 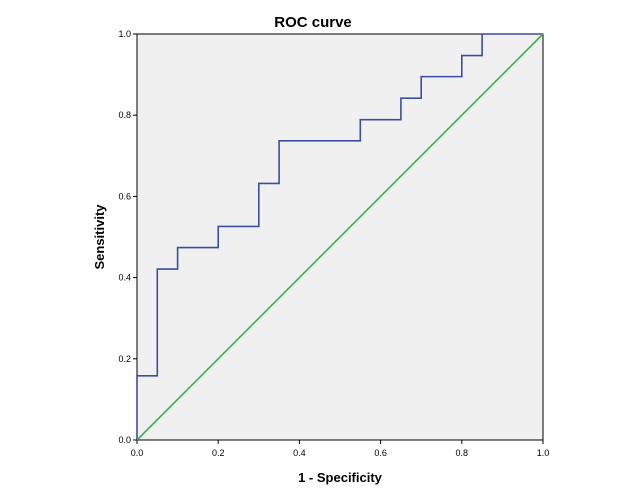 I want to click on y-tick-label: 1.0, so click(x=124, y=34).